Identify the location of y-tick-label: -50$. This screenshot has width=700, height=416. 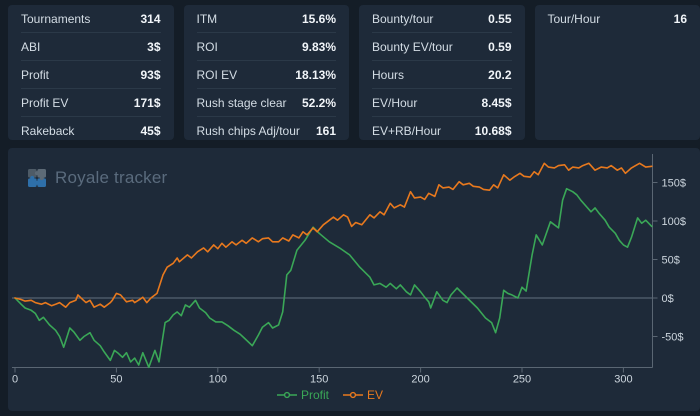
(673, 338).